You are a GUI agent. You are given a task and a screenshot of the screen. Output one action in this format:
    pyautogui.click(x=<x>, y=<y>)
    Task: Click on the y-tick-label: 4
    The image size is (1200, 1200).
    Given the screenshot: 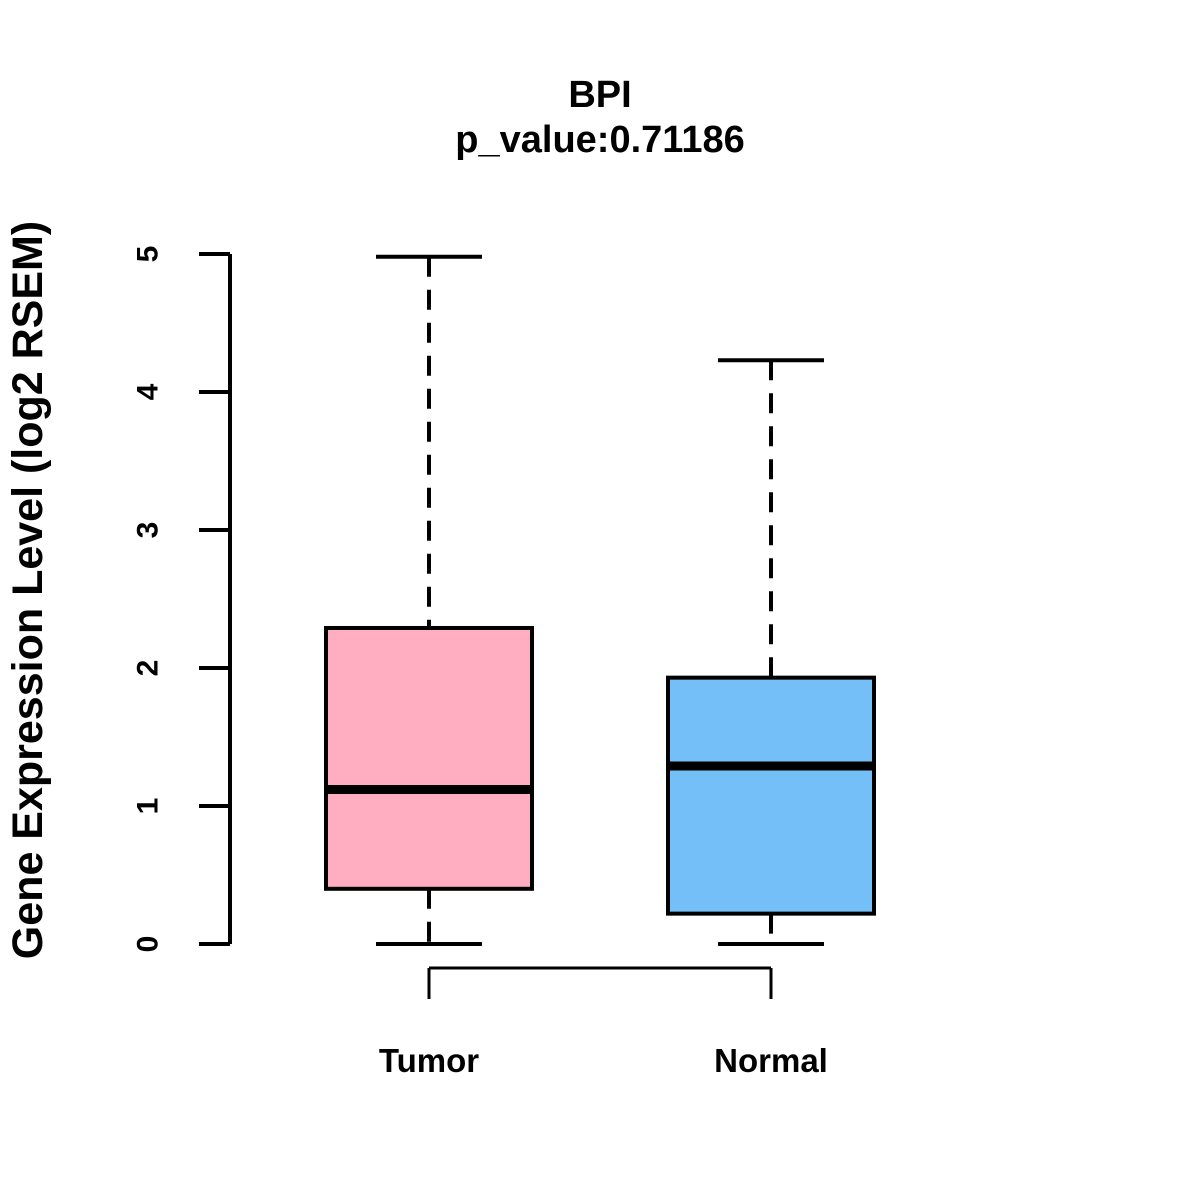 What is the action you would take?
    pyautogui.click(x=148, y=391)
    